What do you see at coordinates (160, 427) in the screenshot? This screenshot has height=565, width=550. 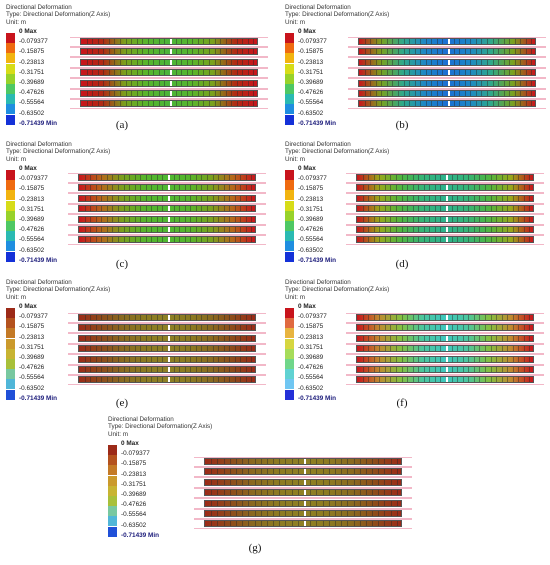 I see `header-type: Type: Directional Deformation(Z Axis)` at bounding box center [160, 427].